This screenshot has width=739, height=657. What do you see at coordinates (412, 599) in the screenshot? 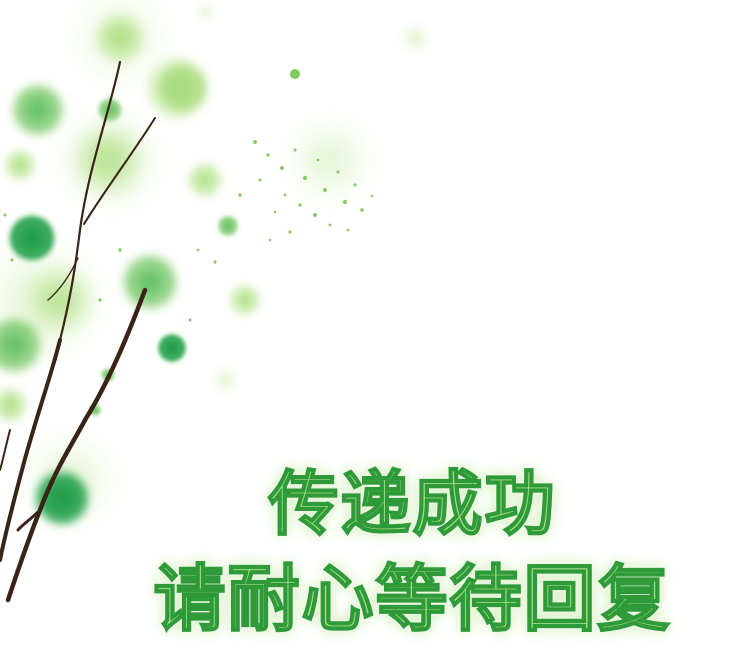
I see `wait-reply-message: 请耐心等待回复` at bounding box center [412, 599].